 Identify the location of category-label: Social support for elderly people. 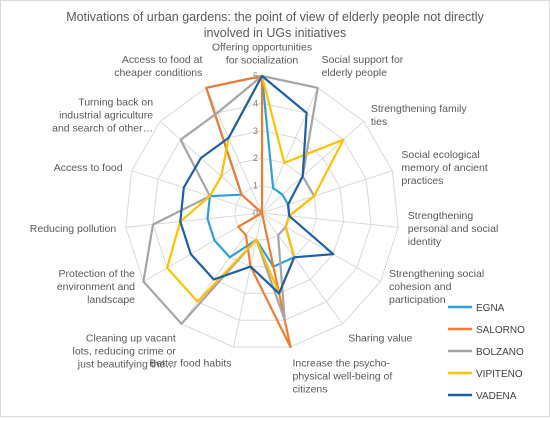
(363, 66).